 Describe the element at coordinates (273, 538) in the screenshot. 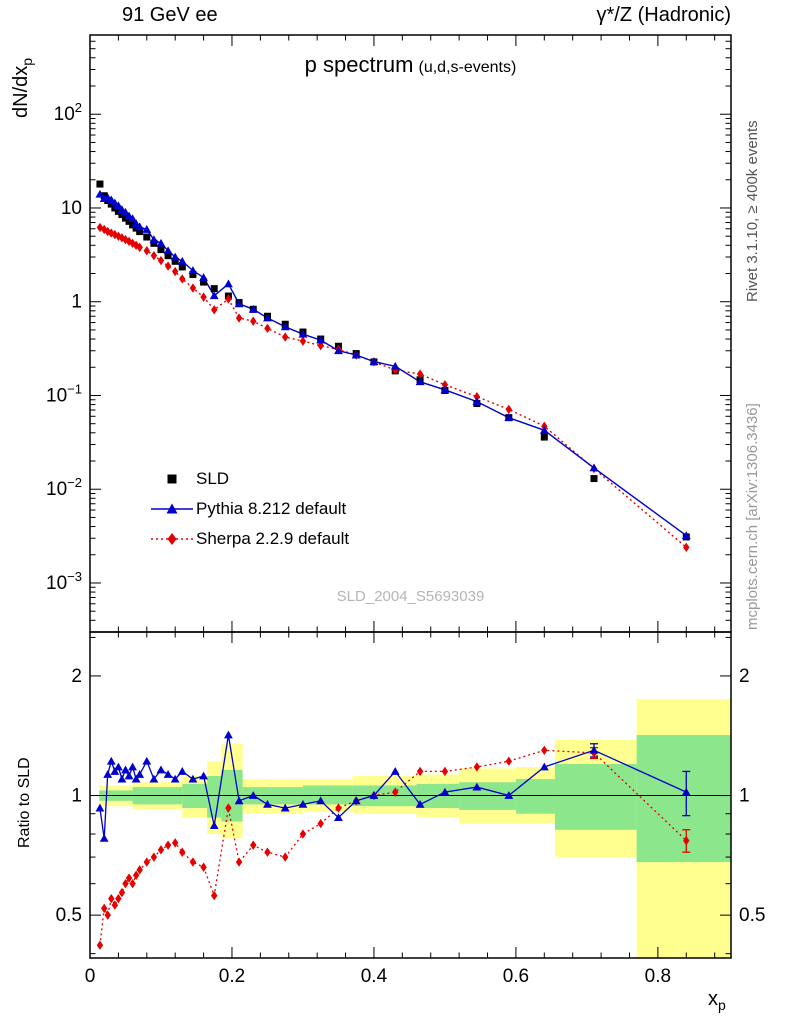

I see `legend-label-sherpa: Sherpa 2.2.9 default` at that location.